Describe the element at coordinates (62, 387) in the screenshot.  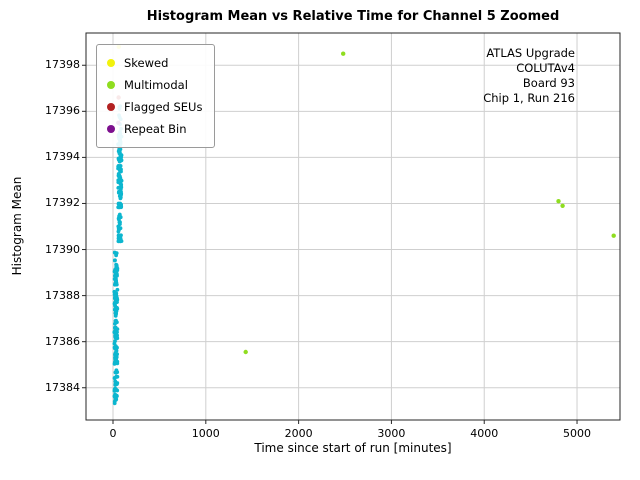
I see `y-tick-label: 17384` at that location.